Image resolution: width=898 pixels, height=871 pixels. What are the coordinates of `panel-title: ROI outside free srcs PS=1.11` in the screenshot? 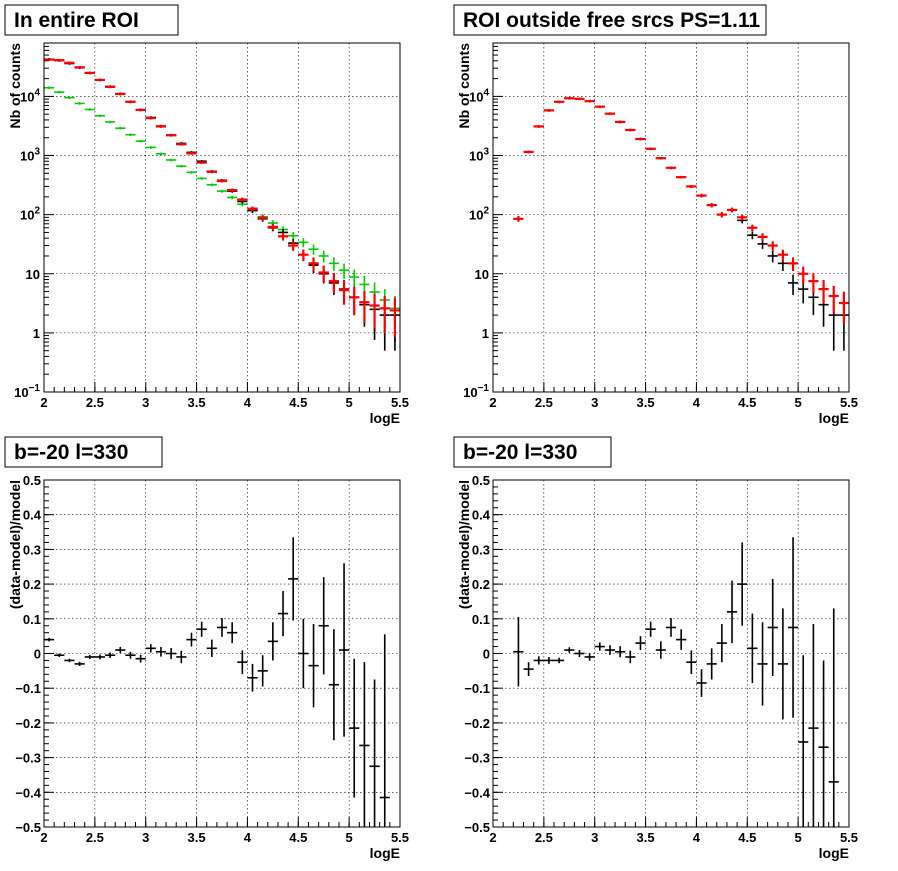 It's located at (611, 20).